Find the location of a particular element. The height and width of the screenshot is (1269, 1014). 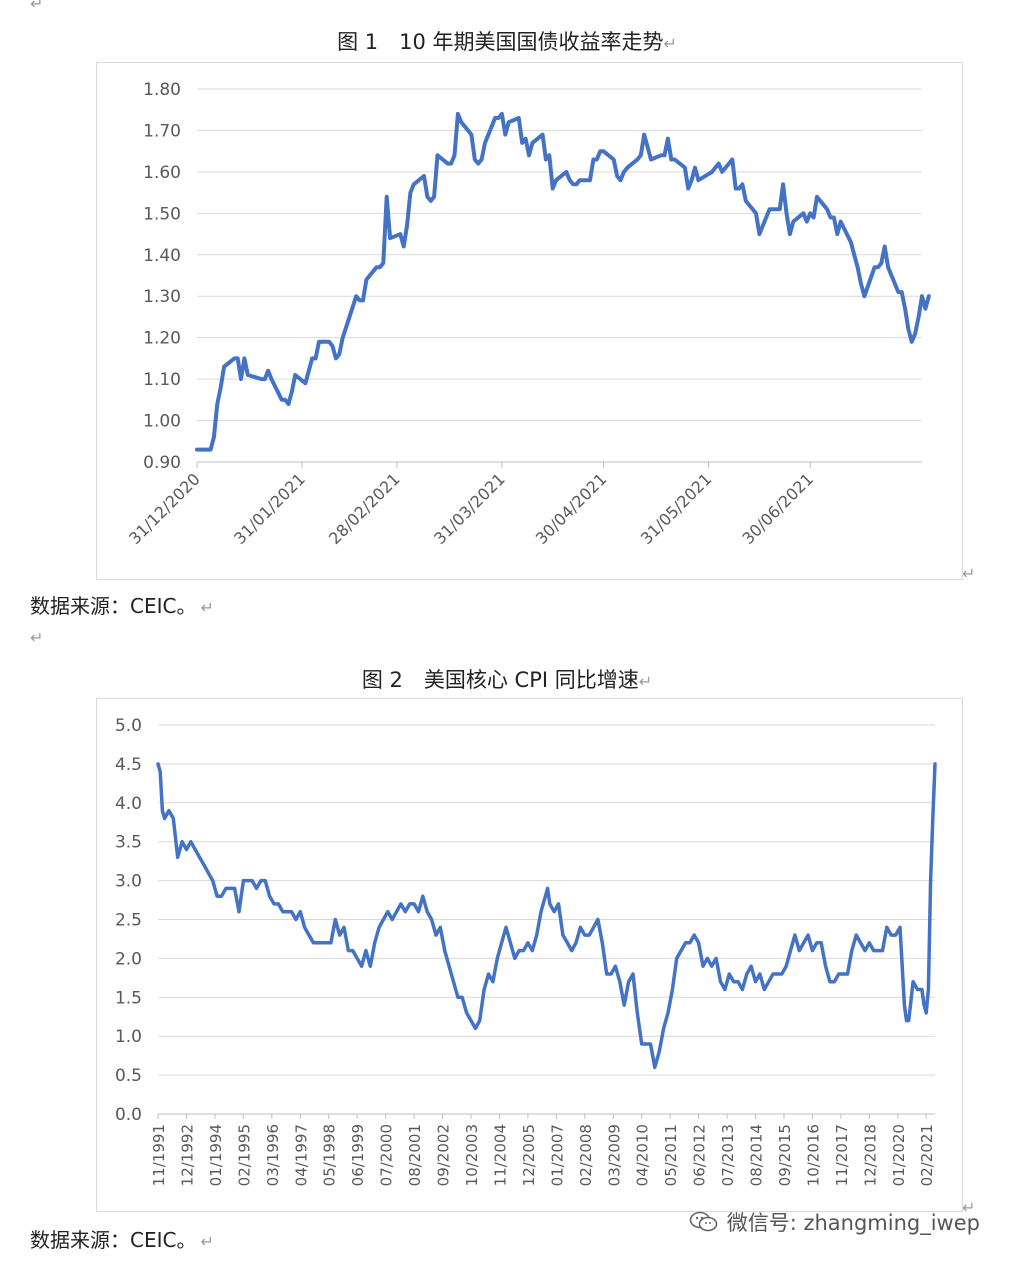

x-tick-label: 31/03/2021 is located at coordinates (469, 508).